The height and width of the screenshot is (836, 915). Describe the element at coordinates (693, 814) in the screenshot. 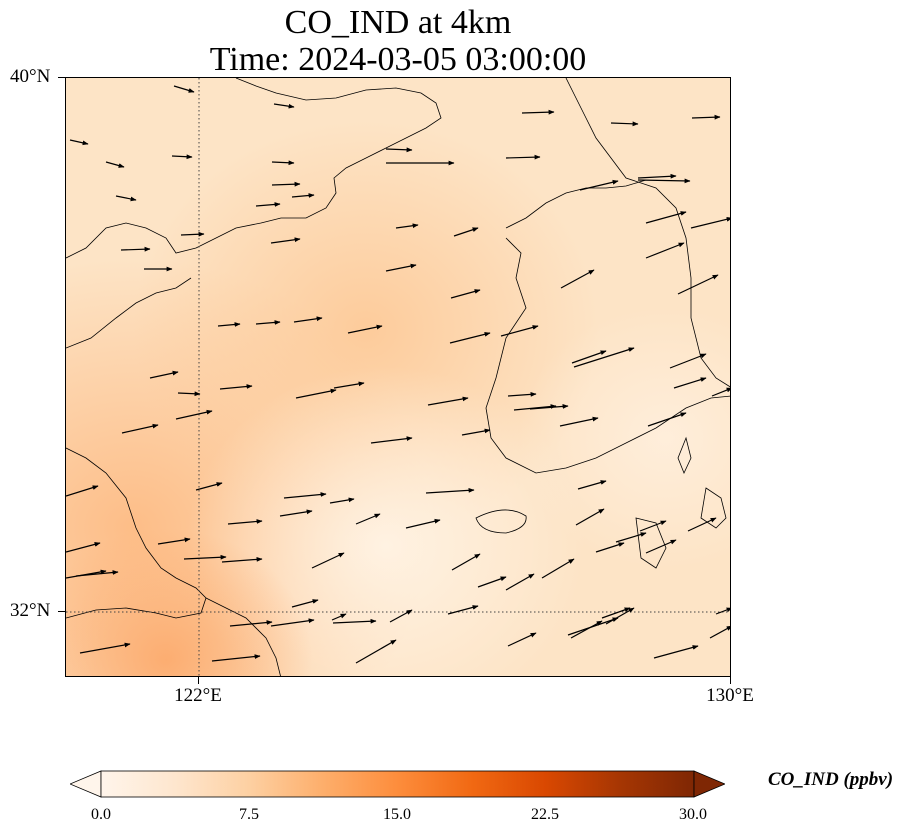

I see `colorbar-tick-4: 30.0` at that location.